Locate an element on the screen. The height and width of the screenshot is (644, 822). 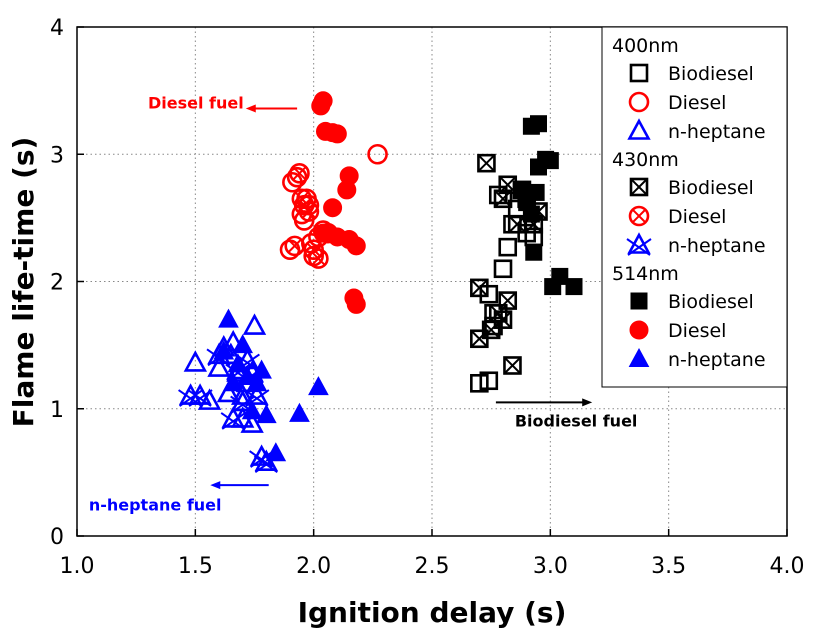
legend-group-header: 514nm is located at coordinates (645, 274).